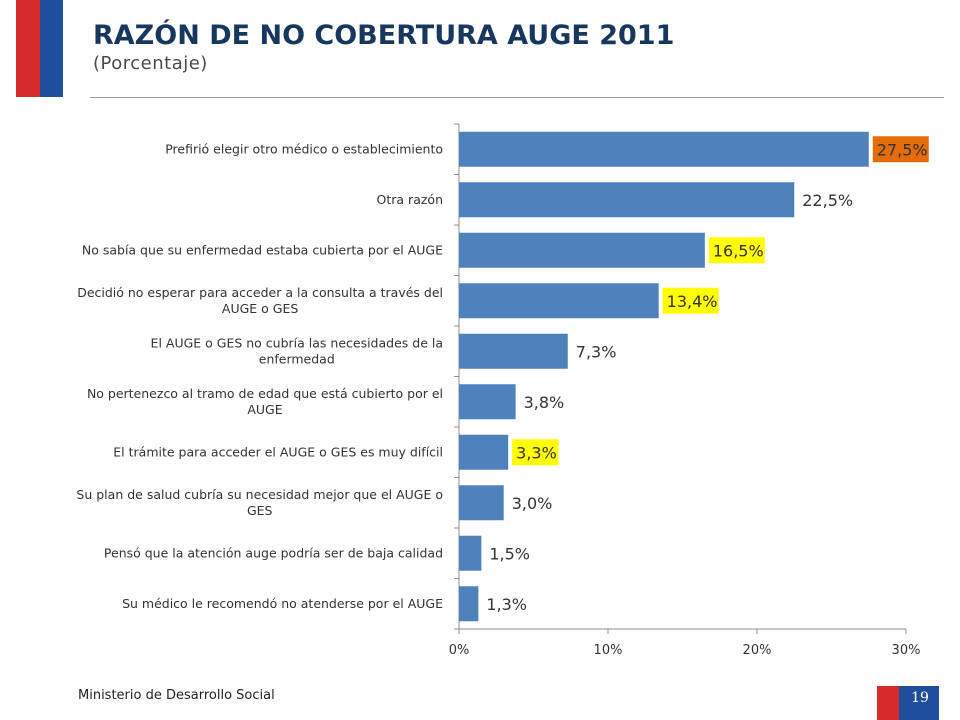 This screenshot has width=960, height=720. I want to click on category-label: Otra razón, so click(410, 199).